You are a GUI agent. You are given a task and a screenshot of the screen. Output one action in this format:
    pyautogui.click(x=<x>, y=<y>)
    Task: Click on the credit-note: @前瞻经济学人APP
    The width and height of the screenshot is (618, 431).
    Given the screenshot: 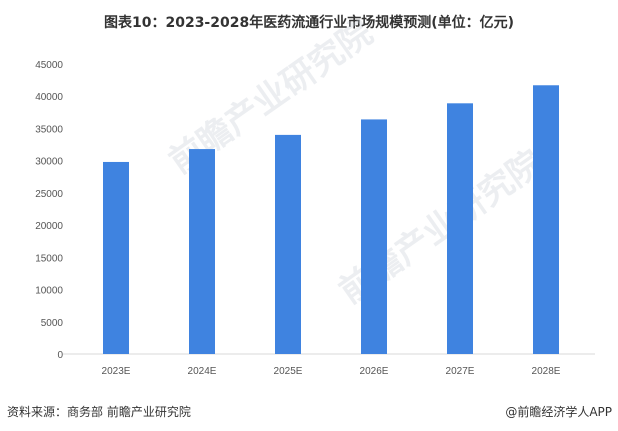 What is the action you would take?
    pyautogui.click(x=558, y=412)
    